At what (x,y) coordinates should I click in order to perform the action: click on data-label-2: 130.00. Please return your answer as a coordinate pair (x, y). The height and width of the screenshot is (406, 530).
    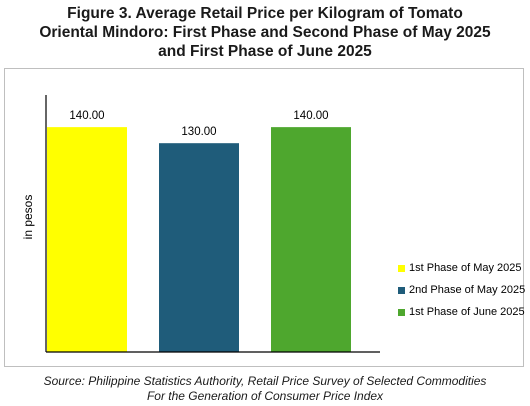
    Looking at the image, I should click on (198, 132).